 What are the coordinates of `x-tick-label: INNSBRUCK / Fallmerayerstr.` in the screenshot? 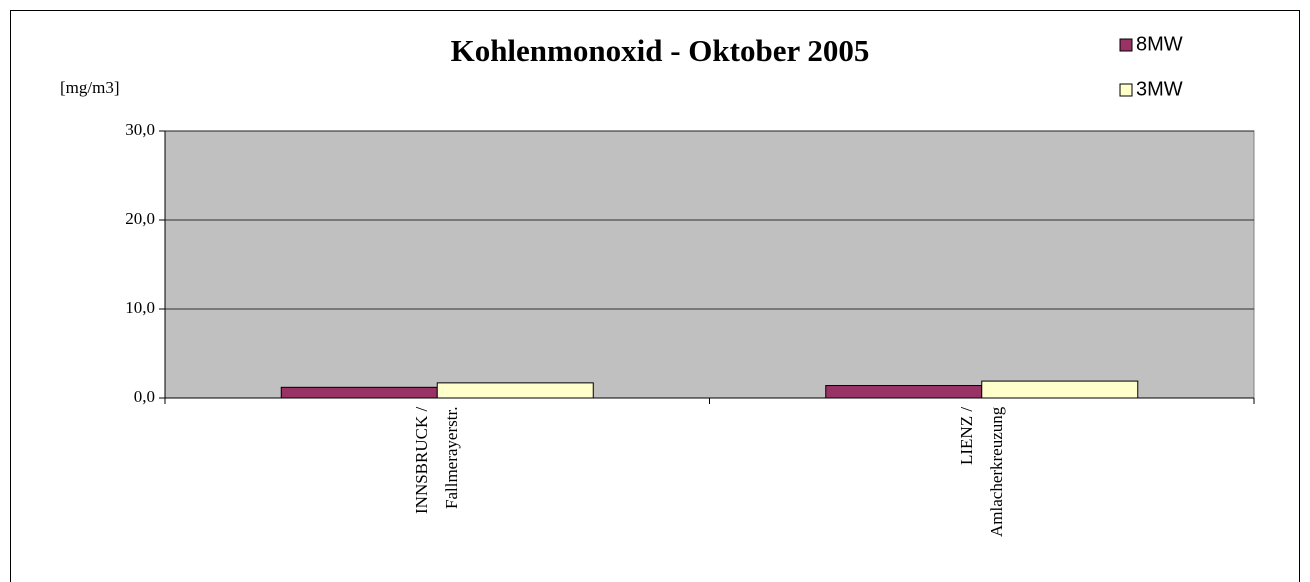 It's located at (437, 461).